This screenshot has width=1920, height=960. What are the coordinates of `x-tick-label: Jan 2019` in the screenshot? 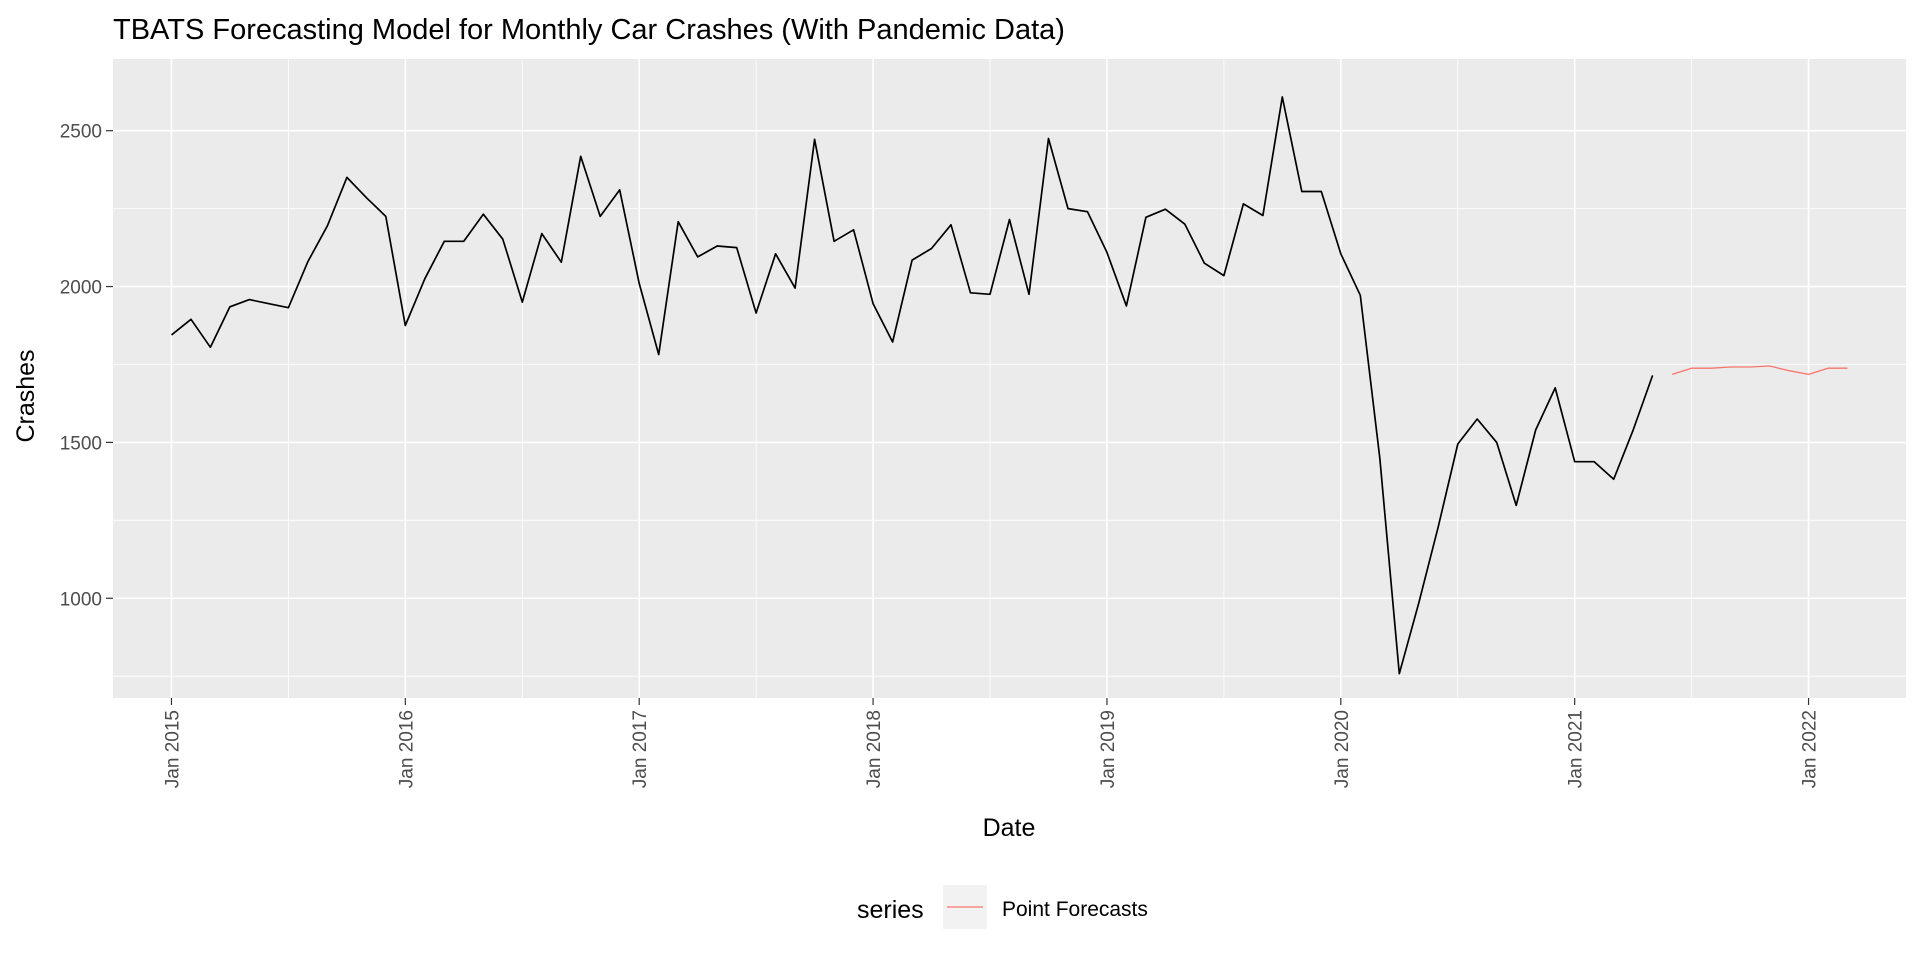 It's located at (1108, 749).